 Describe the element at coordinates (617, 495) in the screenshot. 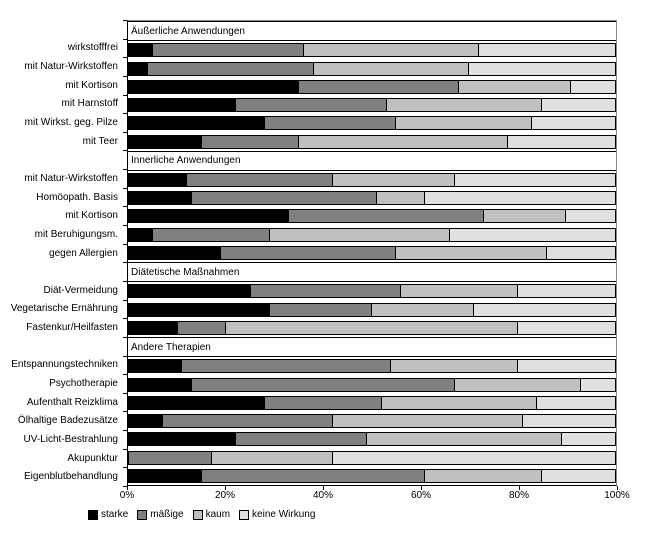

I see `x-axis-label: 100%` at that location.